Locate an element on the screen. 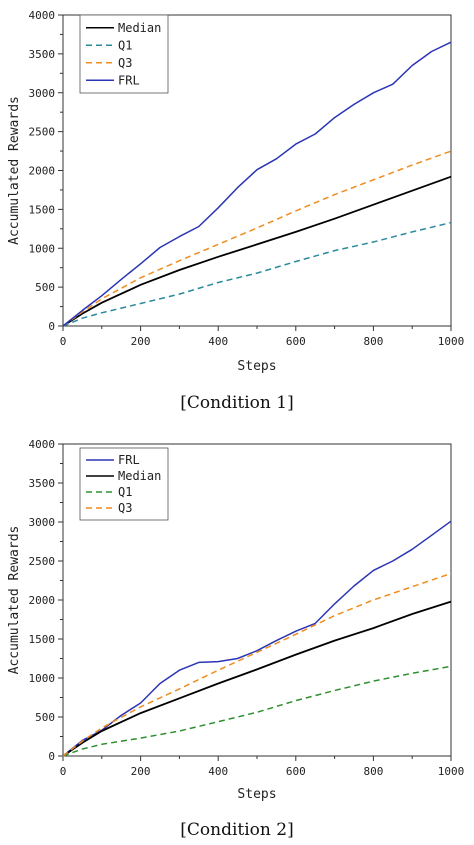 This screenshot has height=845, width=474. series-line-median is located at coordinates (257, 251).